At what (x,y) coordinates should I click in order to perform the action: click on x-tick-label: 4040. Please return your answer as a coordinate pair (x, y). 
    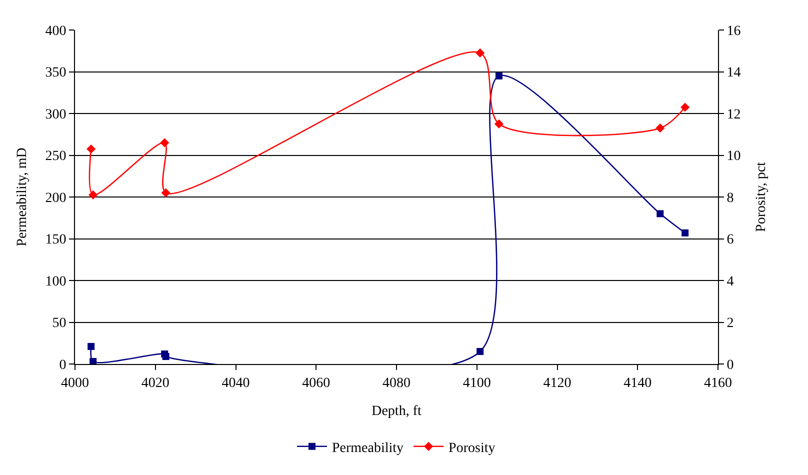
    Looking at the image, I should click on (236, 383).